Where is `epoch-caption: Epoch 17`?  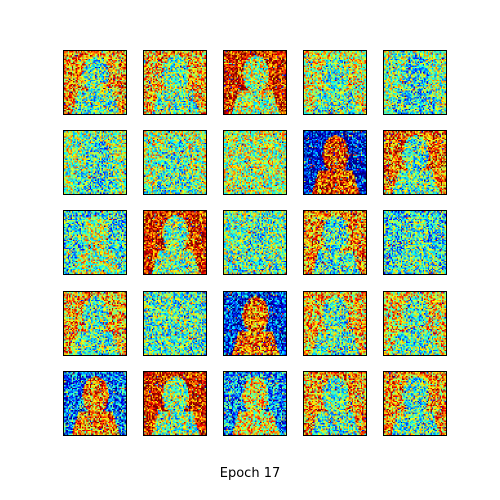 epoch-caption: Epoch 17 is located at coordinates (250, 473).